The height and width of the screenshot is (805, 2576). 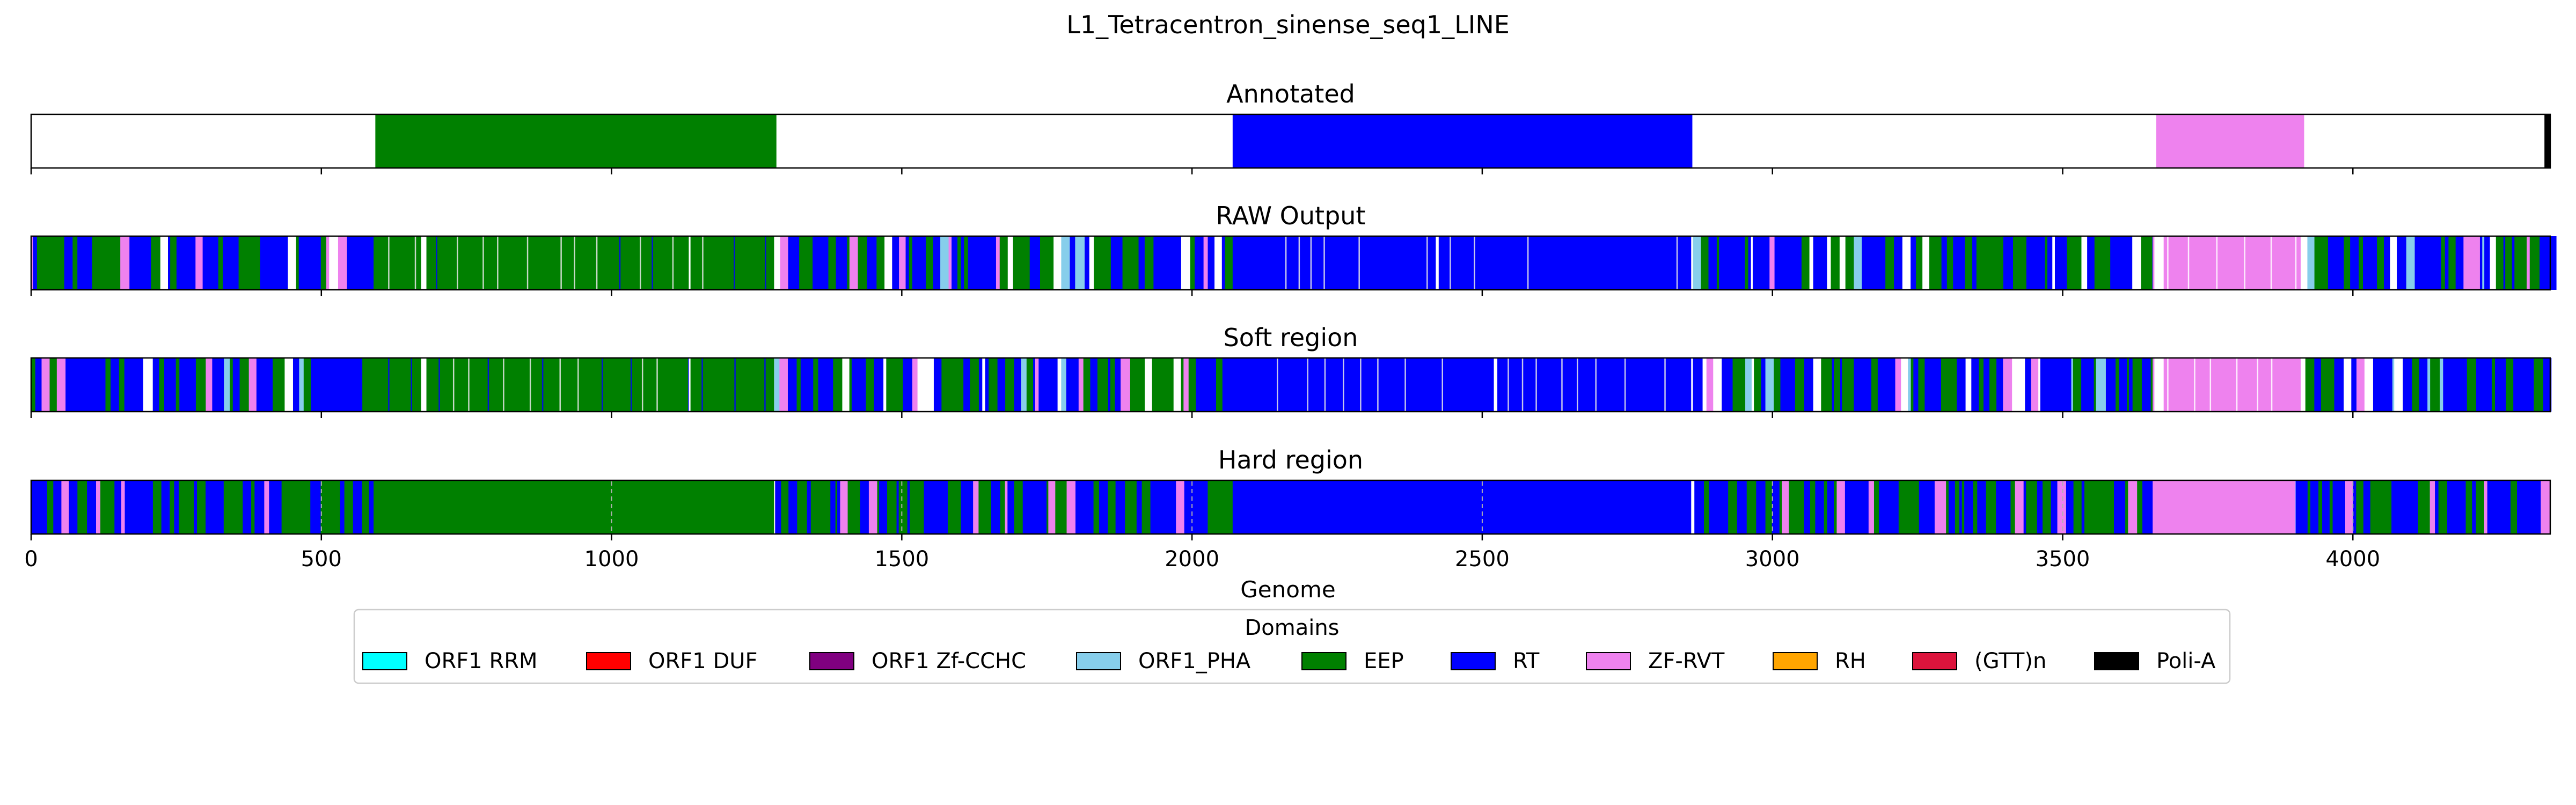 What do you see at coordinates (1482, 559) in the screenshot?
I see `x-tick-label: 2500` at bounding box center [1482, 559].